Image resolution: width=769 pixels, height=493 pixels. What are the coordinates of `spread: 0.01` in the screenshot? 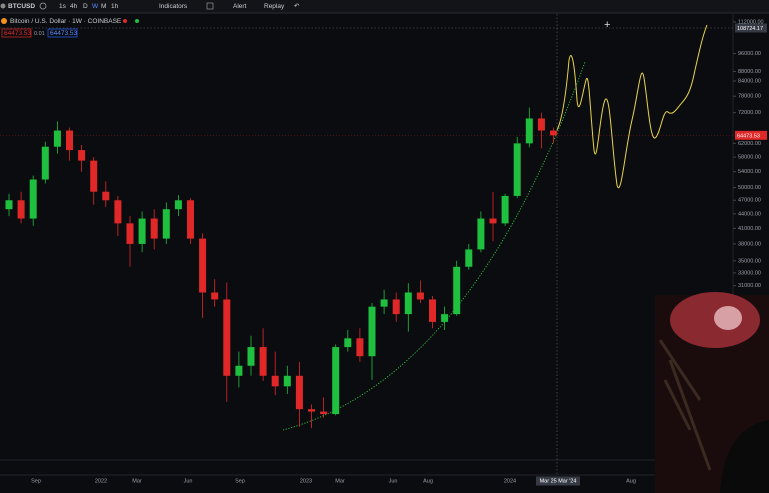 It's located at (39, 34).